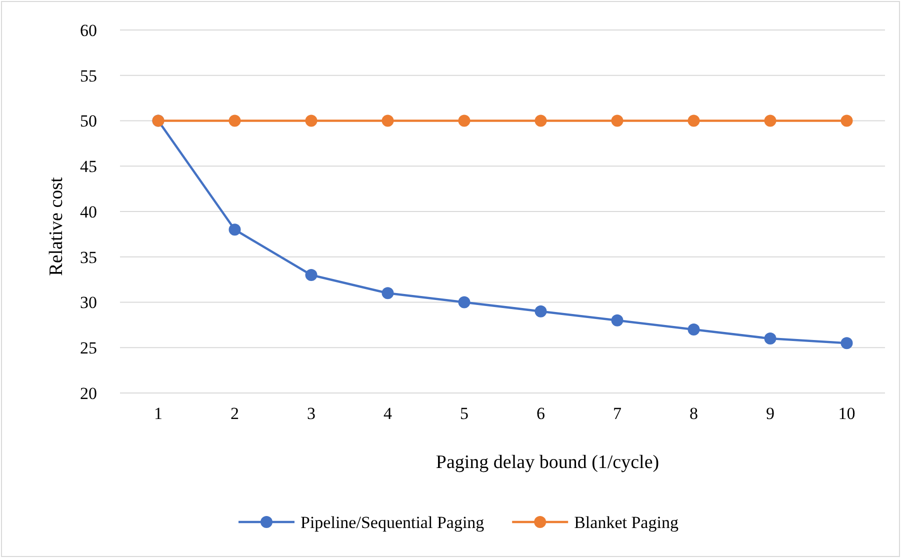 The width and height of the screenshot is (901, 558). I want to click on x-tick-label: 9, so click(770, 413).